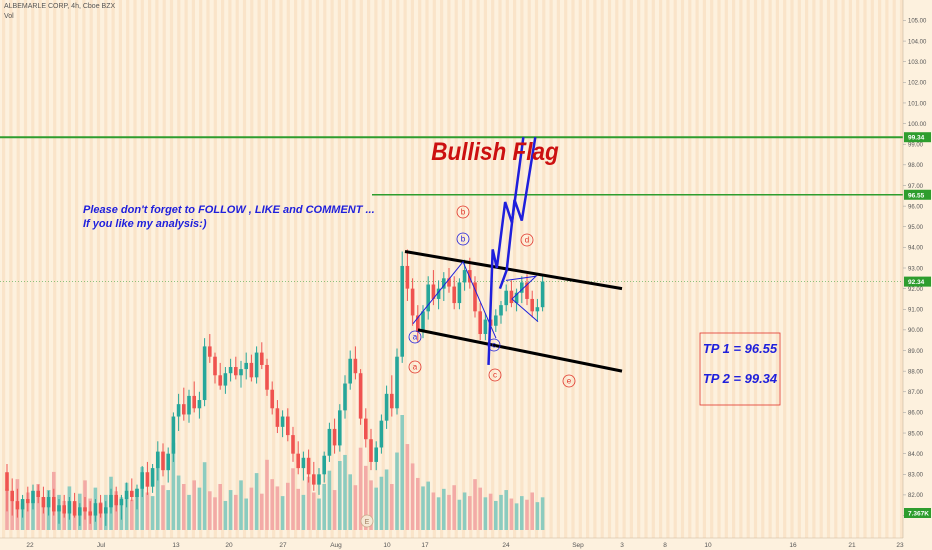 The height and width of the screenshot is (550, 932). Describe the element at coordinates (916, 195) in the screenshot. I see `price-tag-label: 96.55` at that location.